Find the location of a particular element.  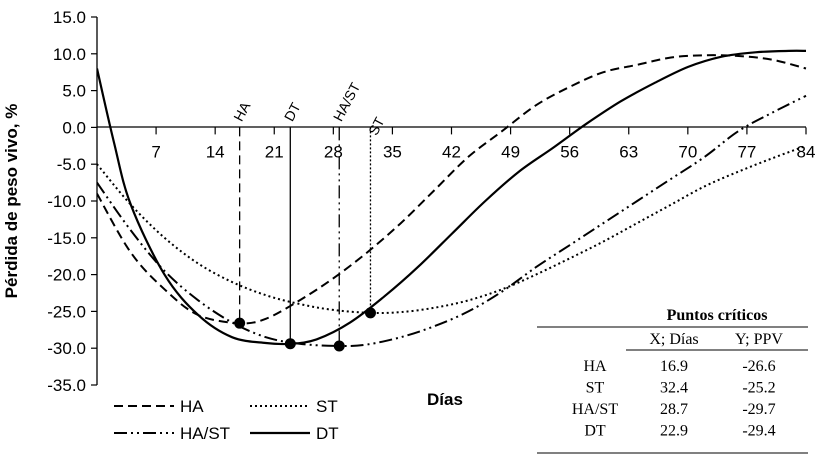

table-cell: 22.9 is located at coordinates (674, 431).